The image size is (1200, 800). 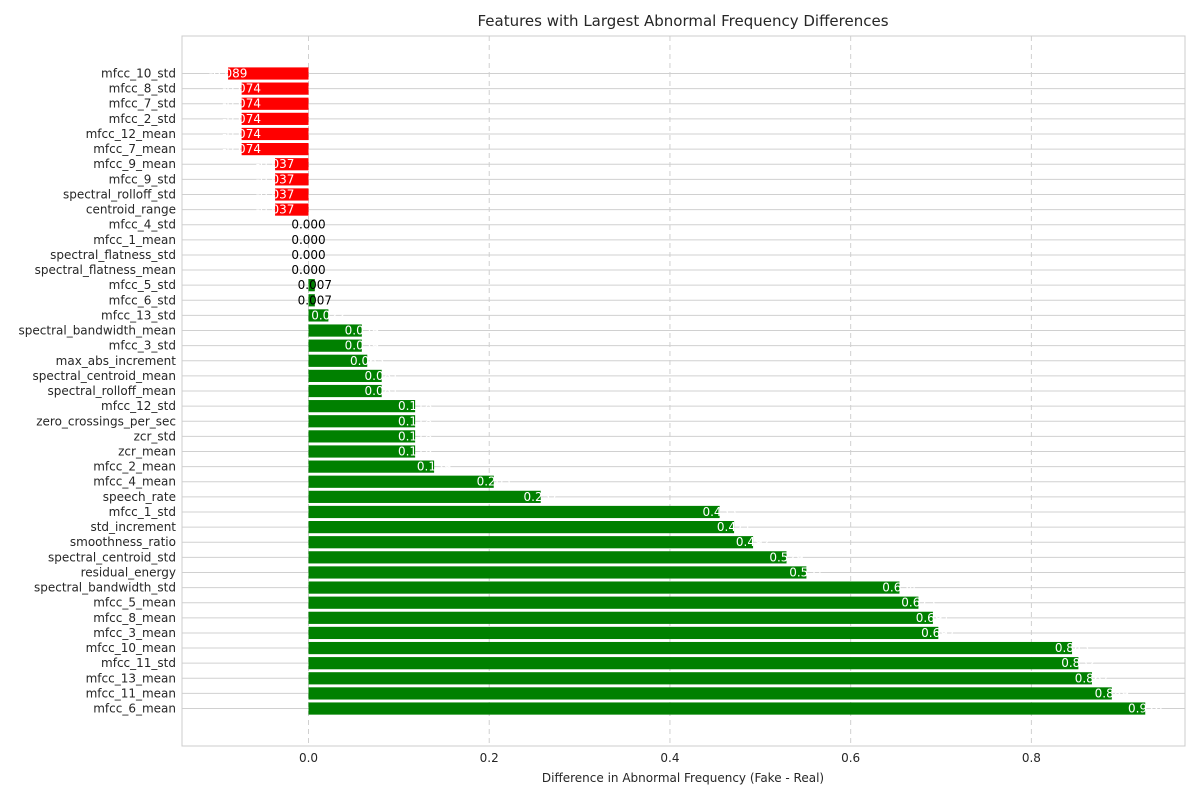 What do you see at coordinates (382, 391) in the screenshot?
I see `value-label: 0.081` at bounding box center [382, 391].